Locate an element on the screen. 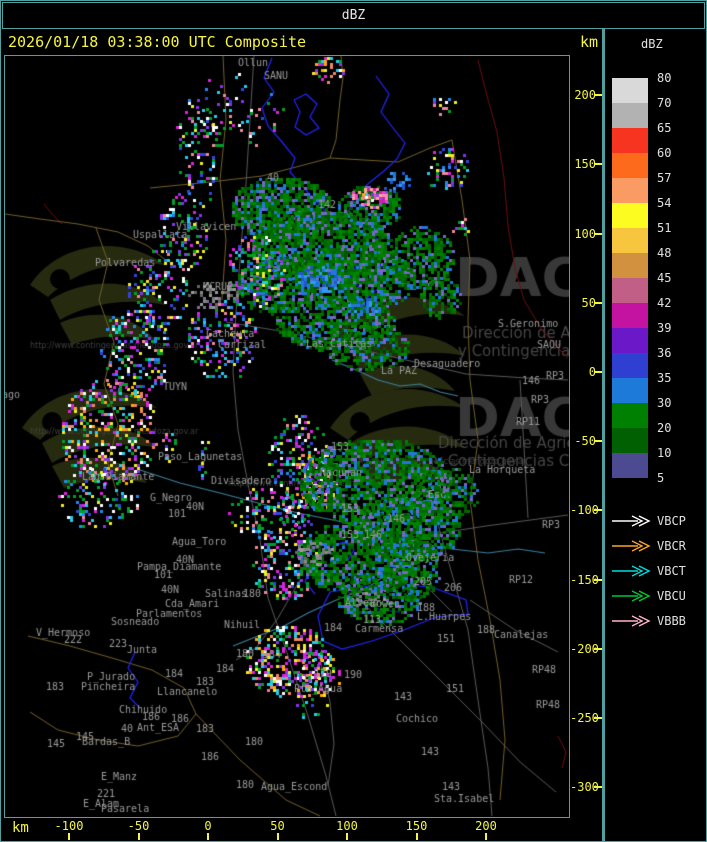 The width and height of the screenshot is (707, 842). vector-label-vbcu: VBCU is located at coordinates (671, 596).